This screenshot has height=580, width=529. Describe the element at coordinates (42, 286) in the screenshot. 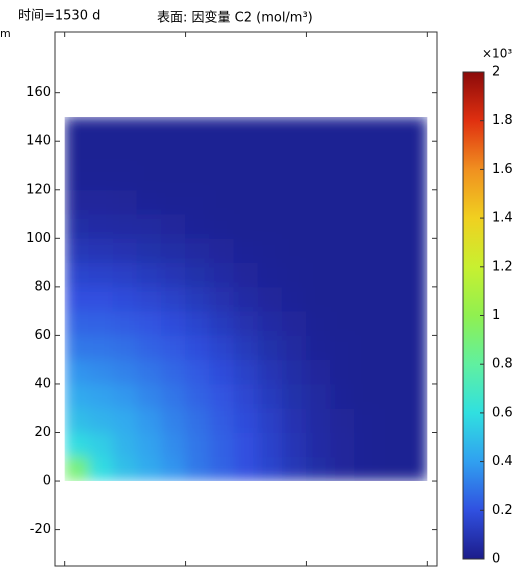

I see `y-tick-label: 80` at that location.